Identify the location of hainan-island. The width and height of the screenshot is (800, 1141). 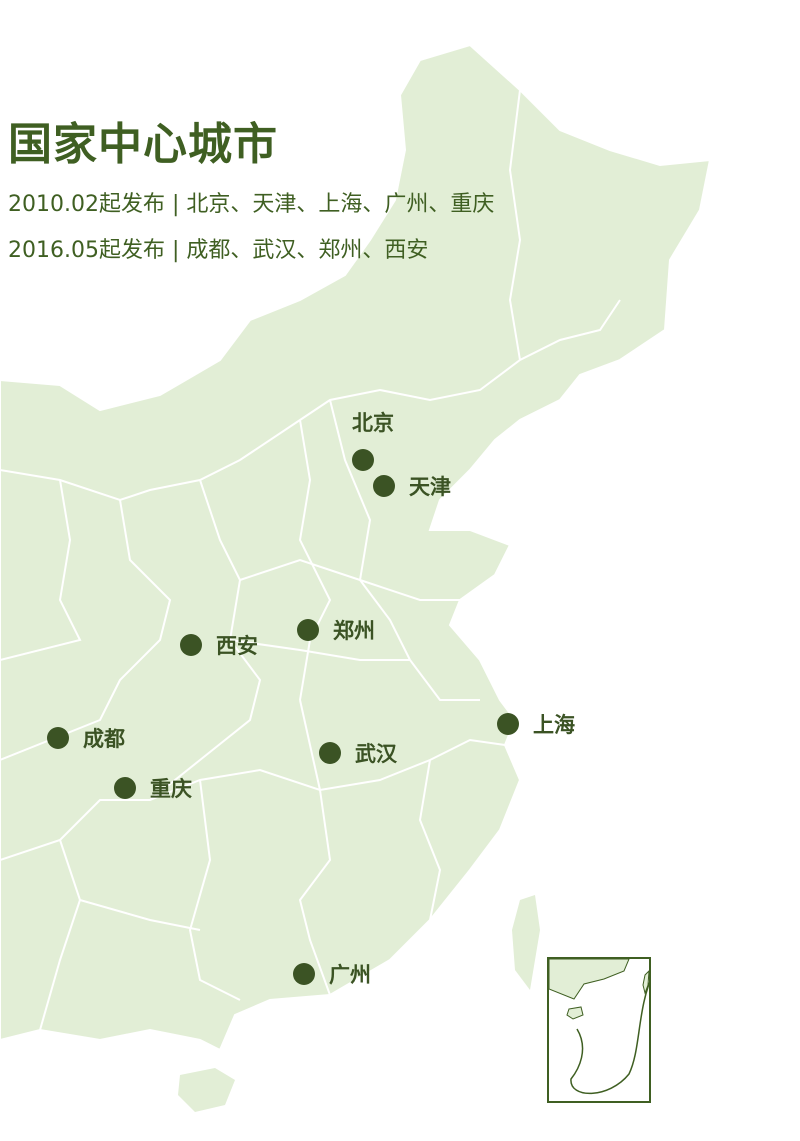
(206, 1090).